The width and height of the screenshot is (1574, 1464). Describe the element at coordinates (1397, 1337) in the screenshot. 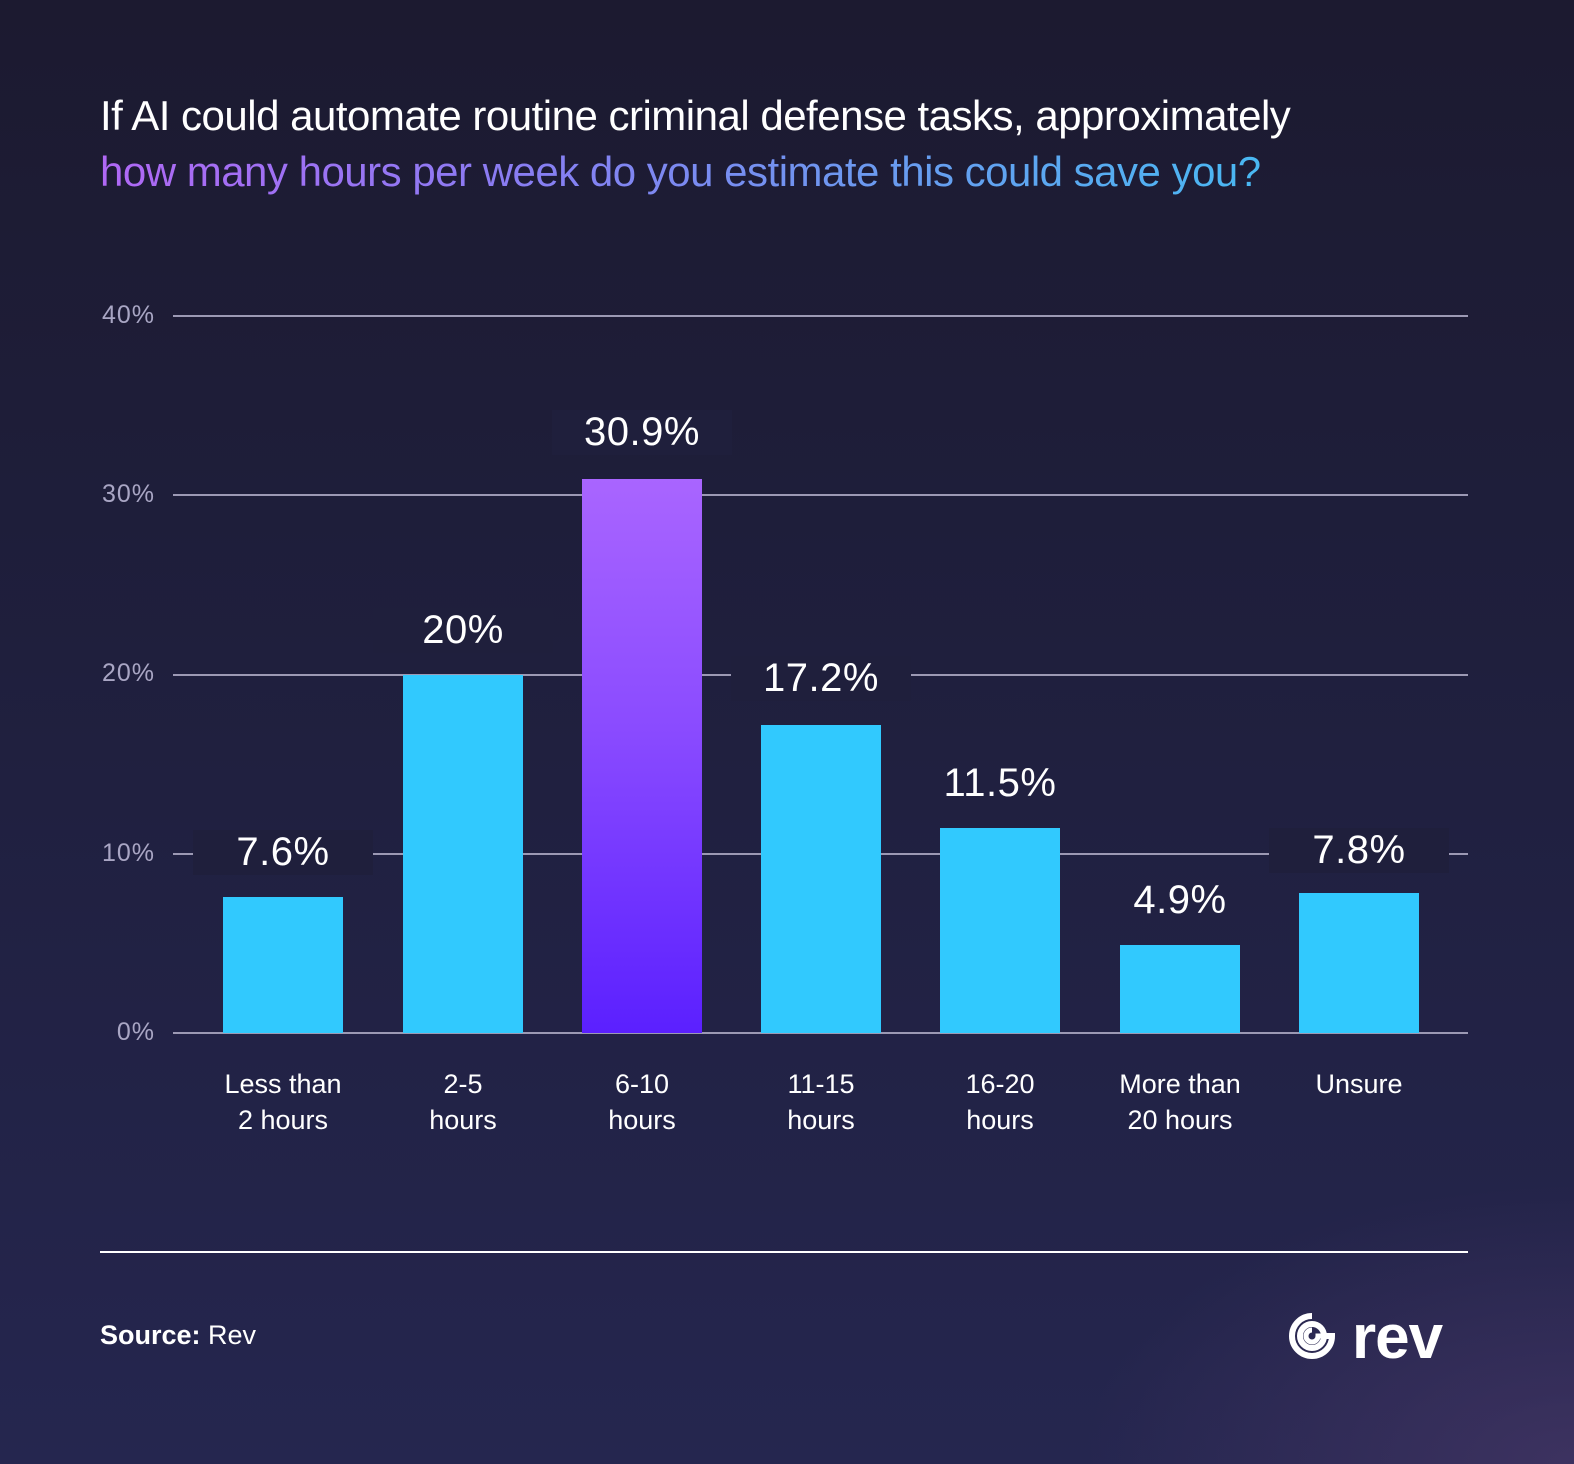

I see `rev-wordmark: rev` at that location.